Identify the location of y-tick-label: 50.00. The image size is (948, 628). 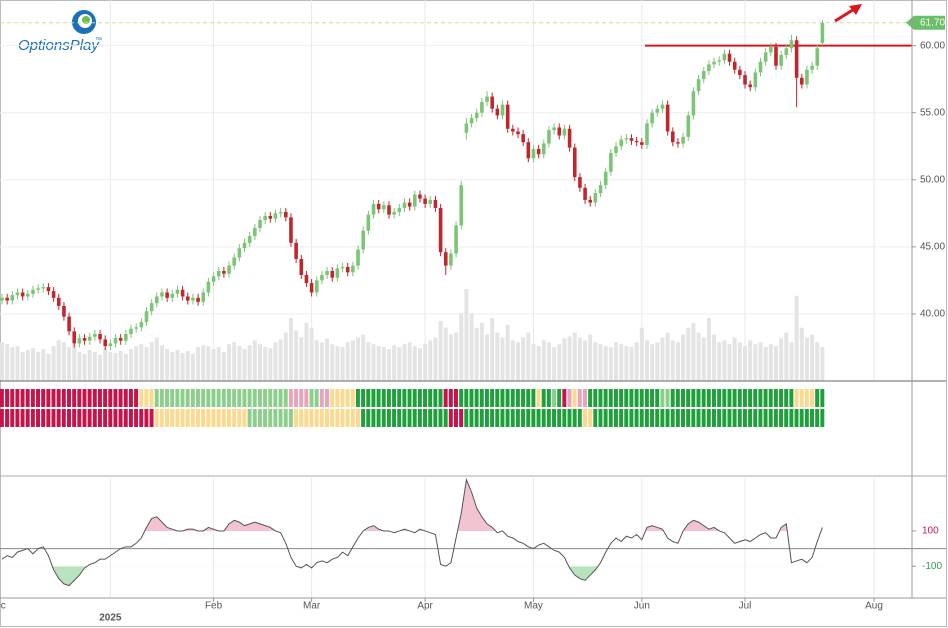
(932, 179).